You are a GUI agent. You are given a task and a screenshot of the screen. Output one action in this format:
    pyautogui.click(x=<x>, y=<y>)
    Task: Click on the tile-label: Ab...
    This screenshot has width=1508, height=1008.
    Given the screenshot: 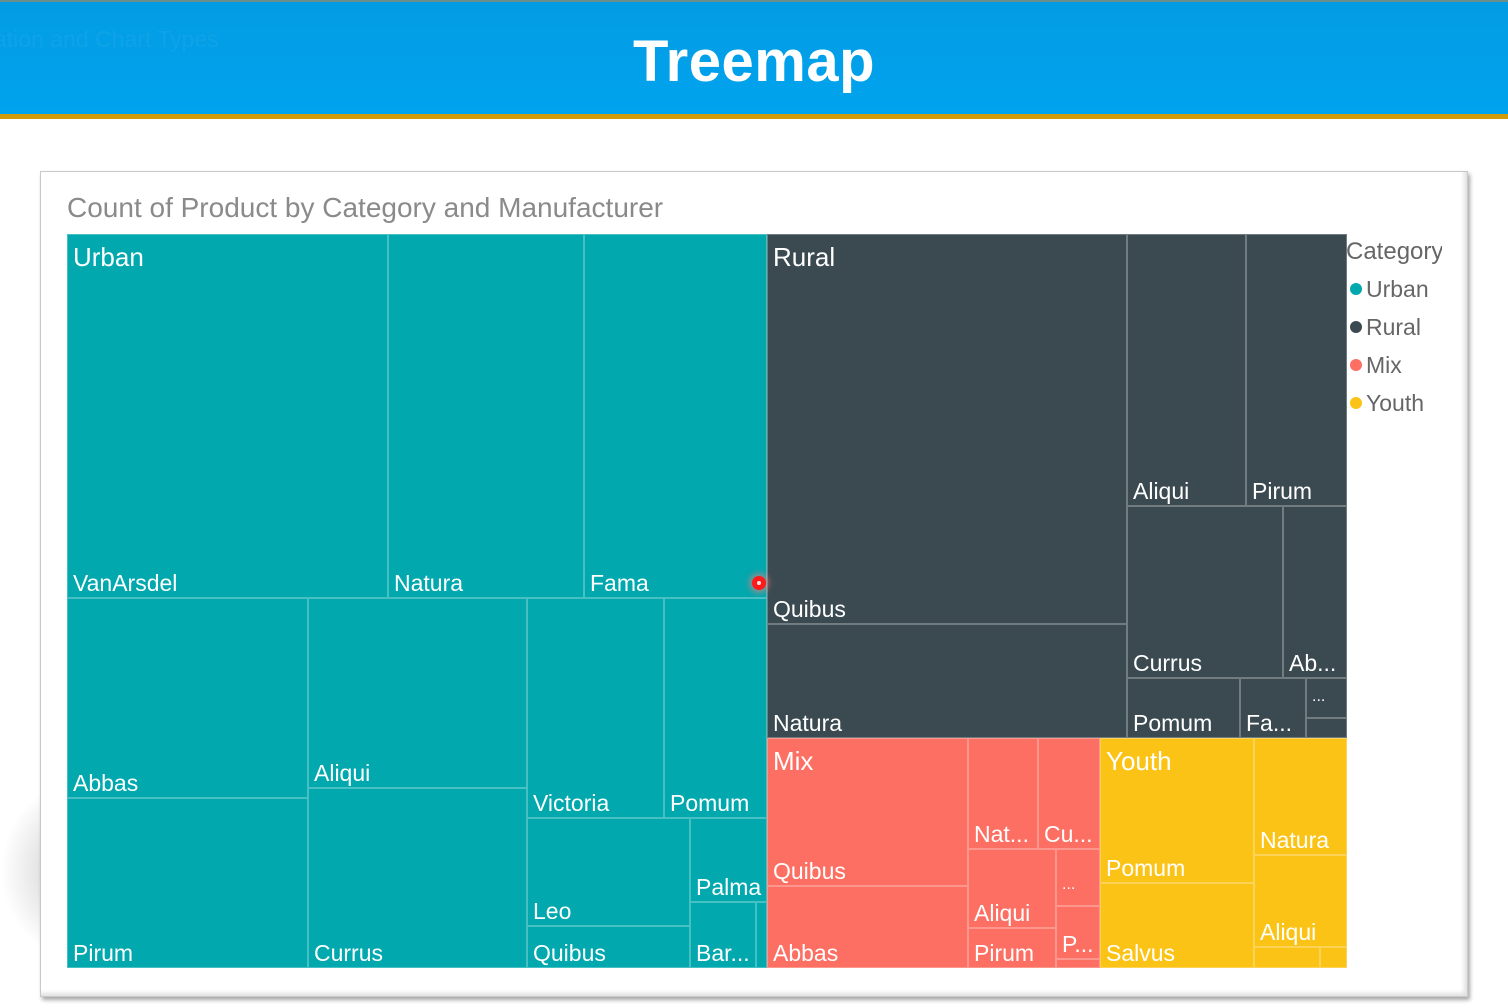 What is the action you would take?
    pyautogui.click(x=1313, y=663)
    